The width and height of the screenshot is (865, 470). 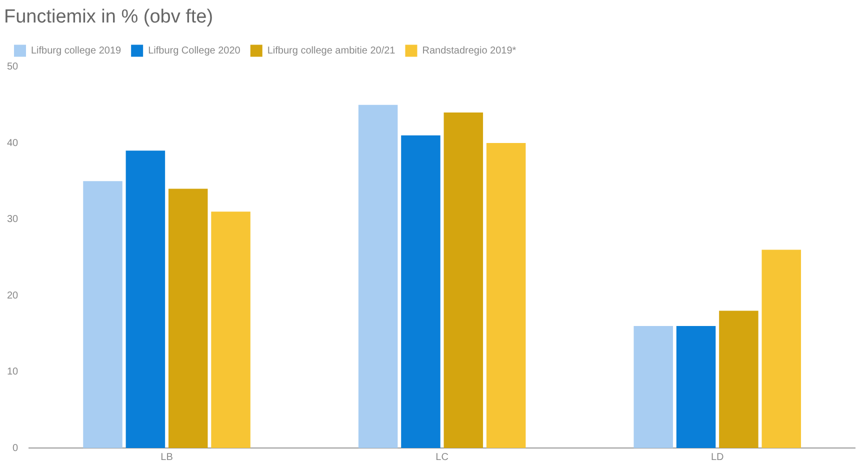 What do you see at coordinates (13, 372) in the screenshot?
I see `y-tick-label: 10` at bounding box center [13, 372].